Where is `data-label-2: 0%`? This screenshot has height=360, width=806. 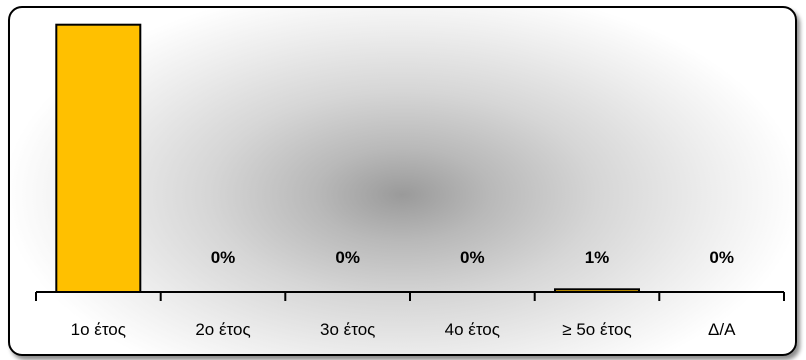 data-label-2: 0% is located at coordinates (223, 257).